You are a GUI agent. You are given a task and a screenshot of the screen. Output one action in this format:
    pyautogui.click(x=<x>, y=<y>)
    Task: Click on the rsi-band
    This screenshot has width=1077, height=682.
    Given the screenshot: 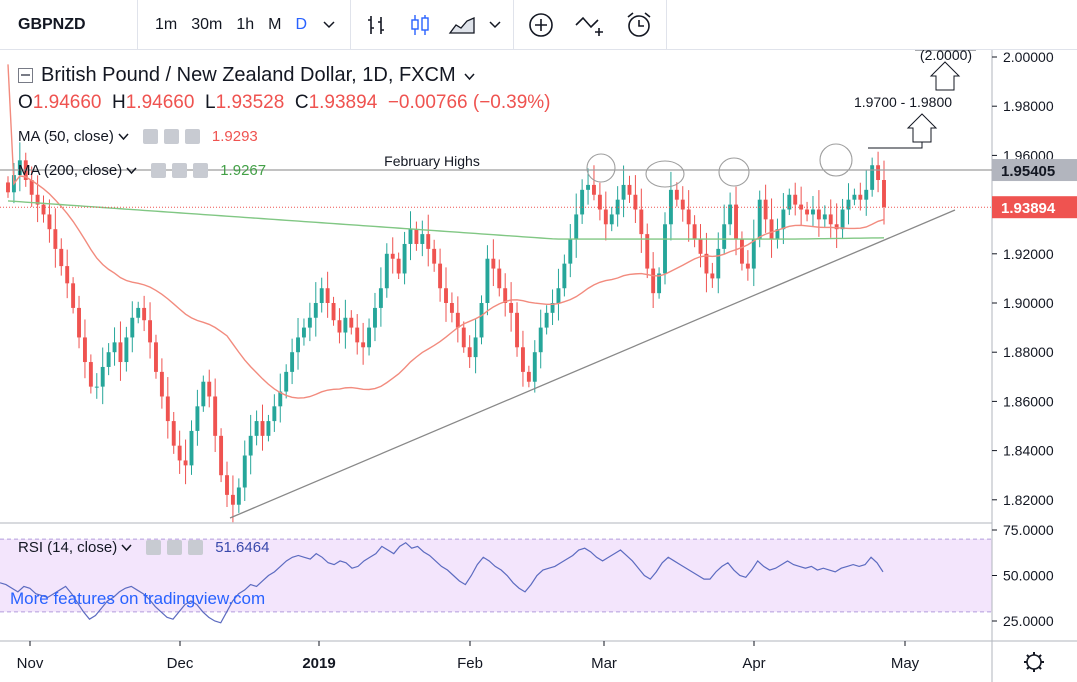 What is the action you would take?
    pyautogui.click(x=496, y=575)
    